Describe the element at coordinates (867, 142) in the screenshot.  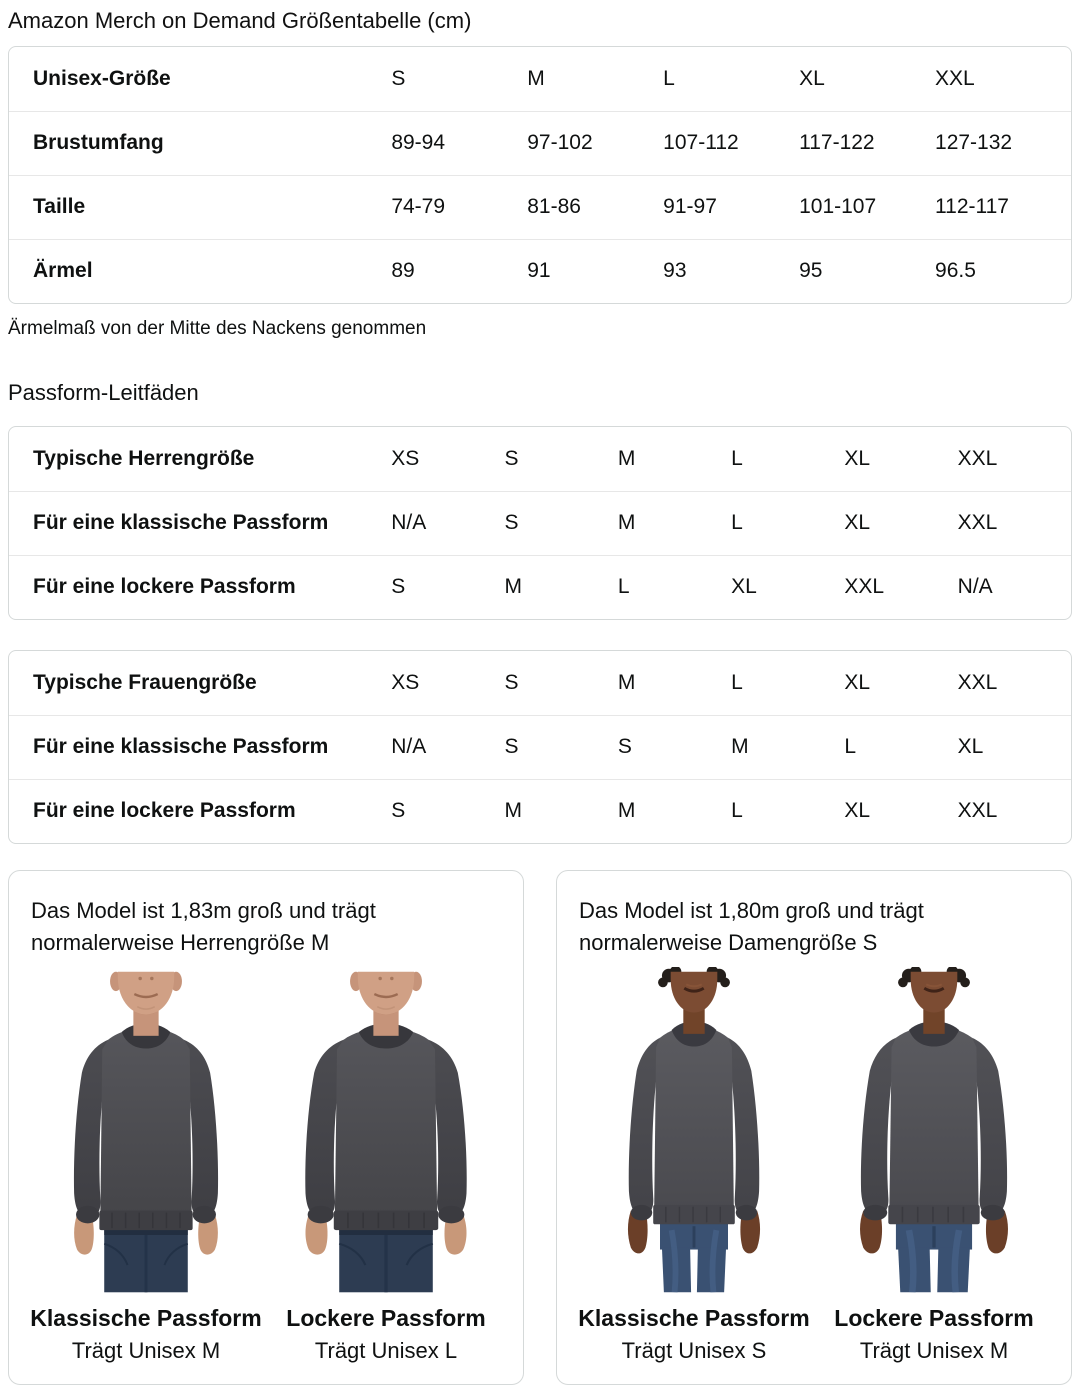
I see `cell: 117-122` at that location.